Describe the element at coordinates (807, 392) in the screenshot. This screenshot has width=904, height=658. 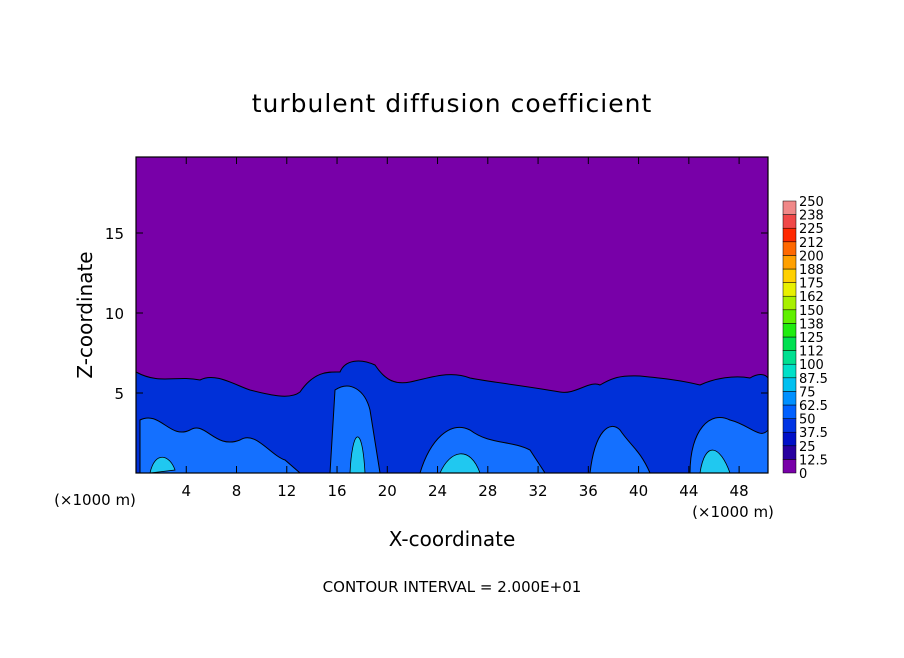
I see `colorbar-label: 75` at that location.